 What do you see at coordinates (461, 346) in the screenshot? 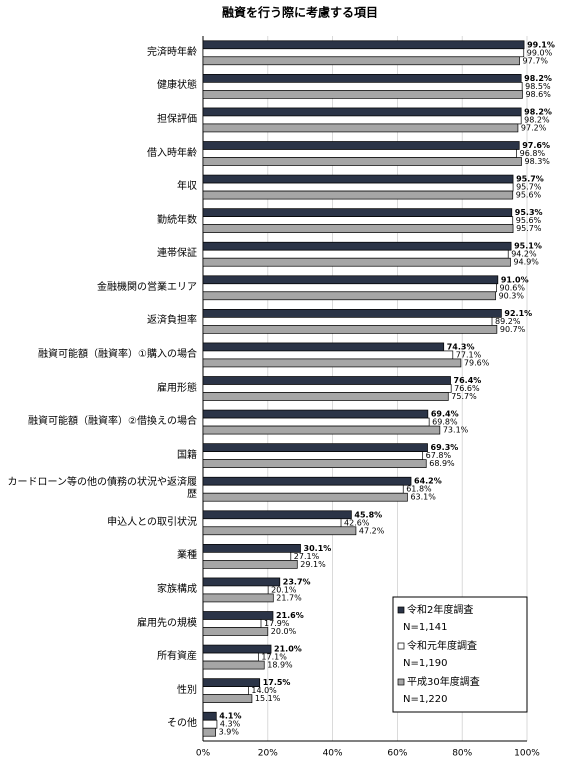
I see `value-label: 74.3%` at bounding box center [461, 346].